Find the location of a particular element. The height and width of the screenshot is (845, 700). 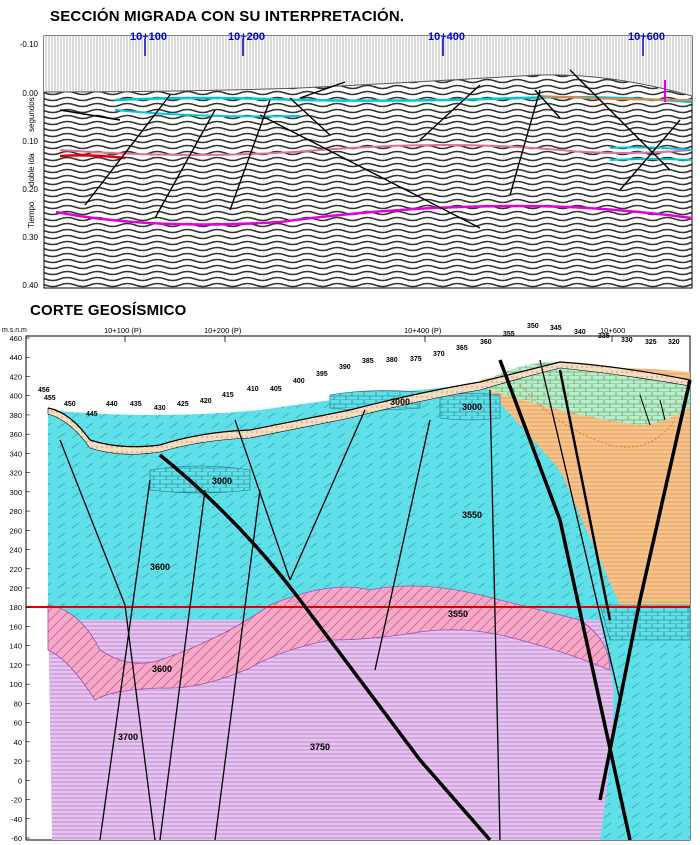

geo-y-tick: 20 is located at coordinates (18, 761).